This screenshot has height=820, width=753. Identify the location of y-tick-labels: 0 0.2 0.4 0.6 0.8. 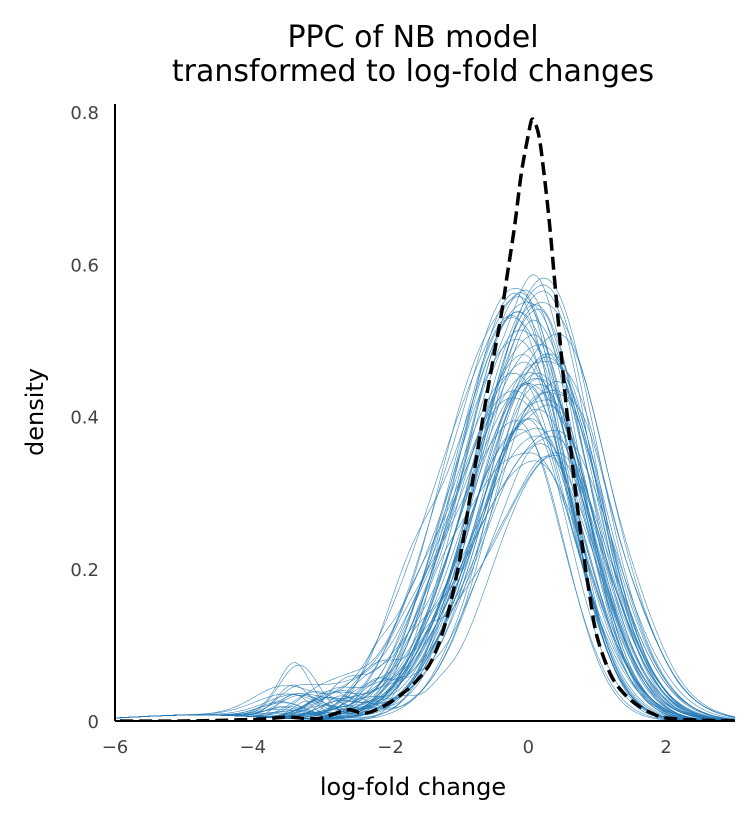
(84, 418).